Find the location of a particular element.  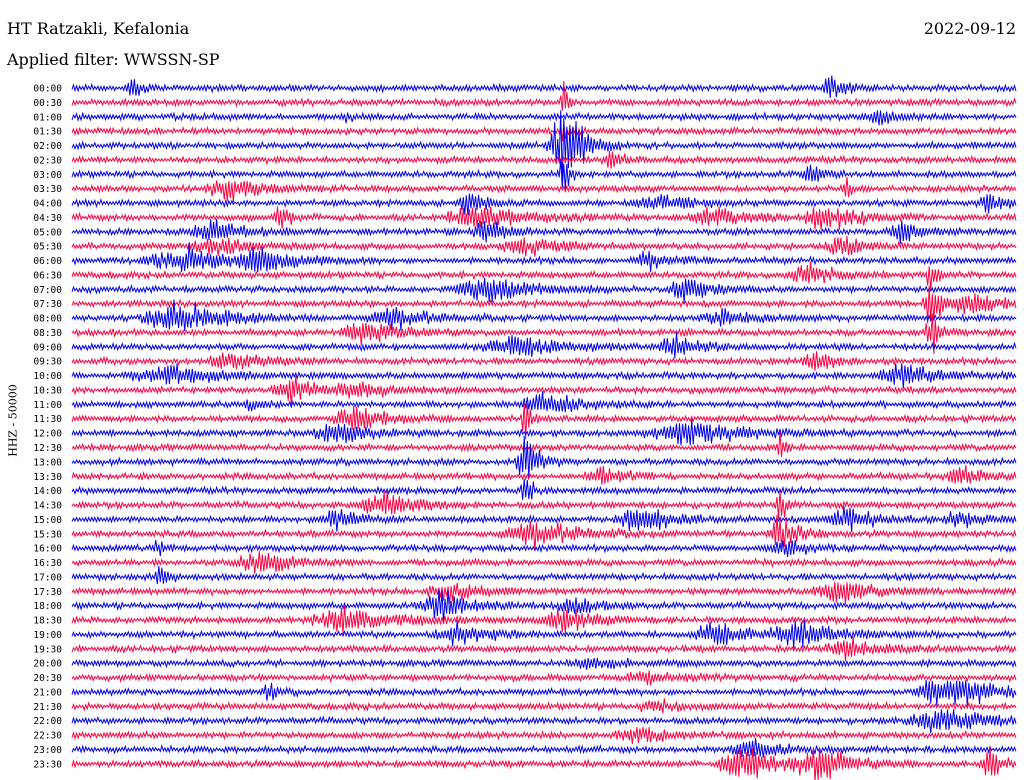

trace-2030 is located at coordinates (544, 678).